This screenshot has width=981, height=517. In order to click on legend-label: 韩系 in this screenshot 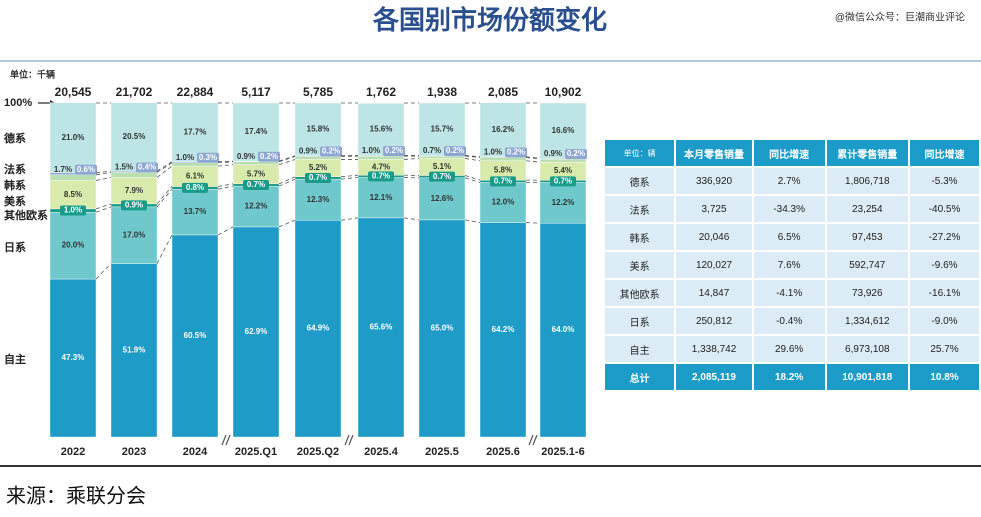, I will do `click(15, 185)`.